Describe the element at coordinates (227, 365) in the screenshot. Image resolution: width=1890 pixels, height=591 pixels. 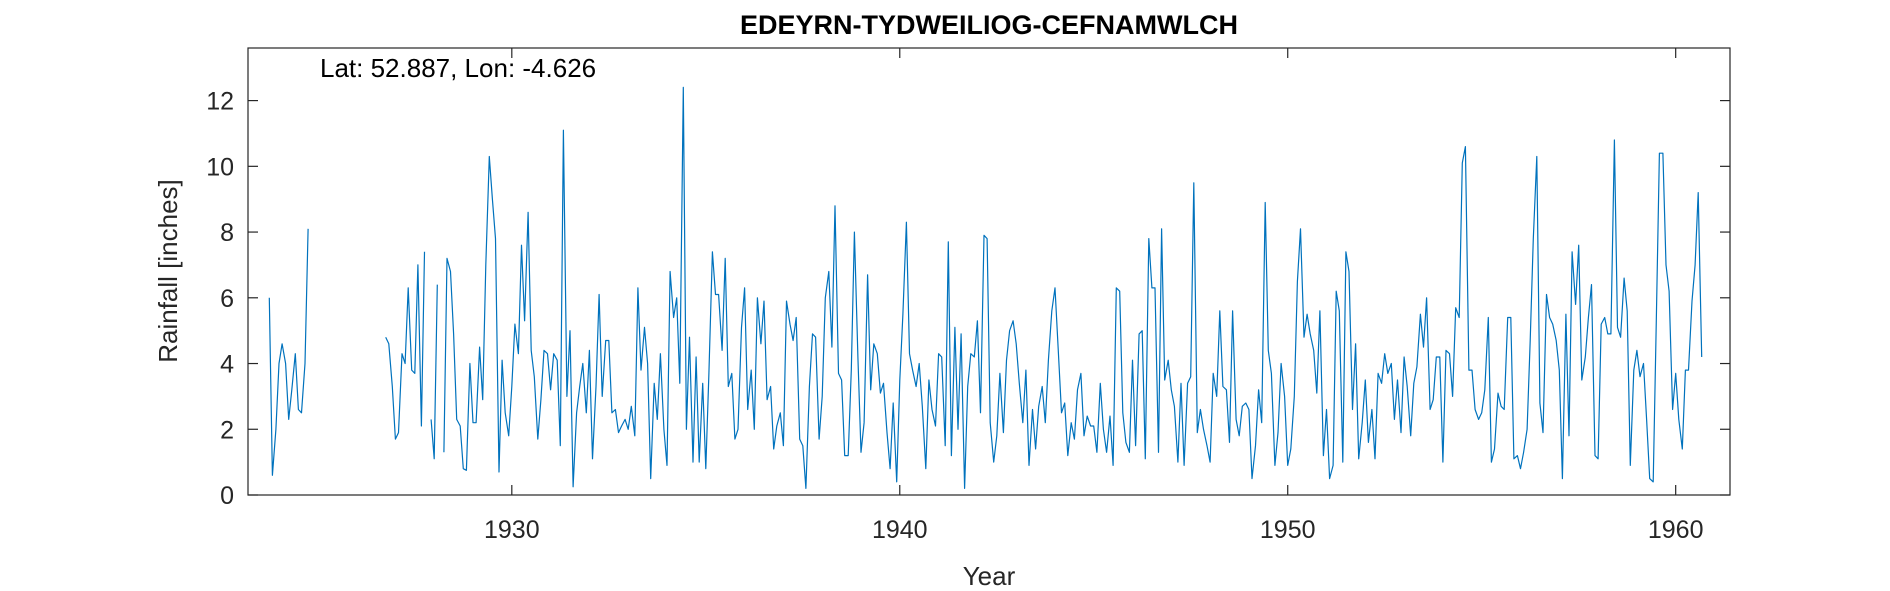
I see `y-tick-label: 4` at that location.